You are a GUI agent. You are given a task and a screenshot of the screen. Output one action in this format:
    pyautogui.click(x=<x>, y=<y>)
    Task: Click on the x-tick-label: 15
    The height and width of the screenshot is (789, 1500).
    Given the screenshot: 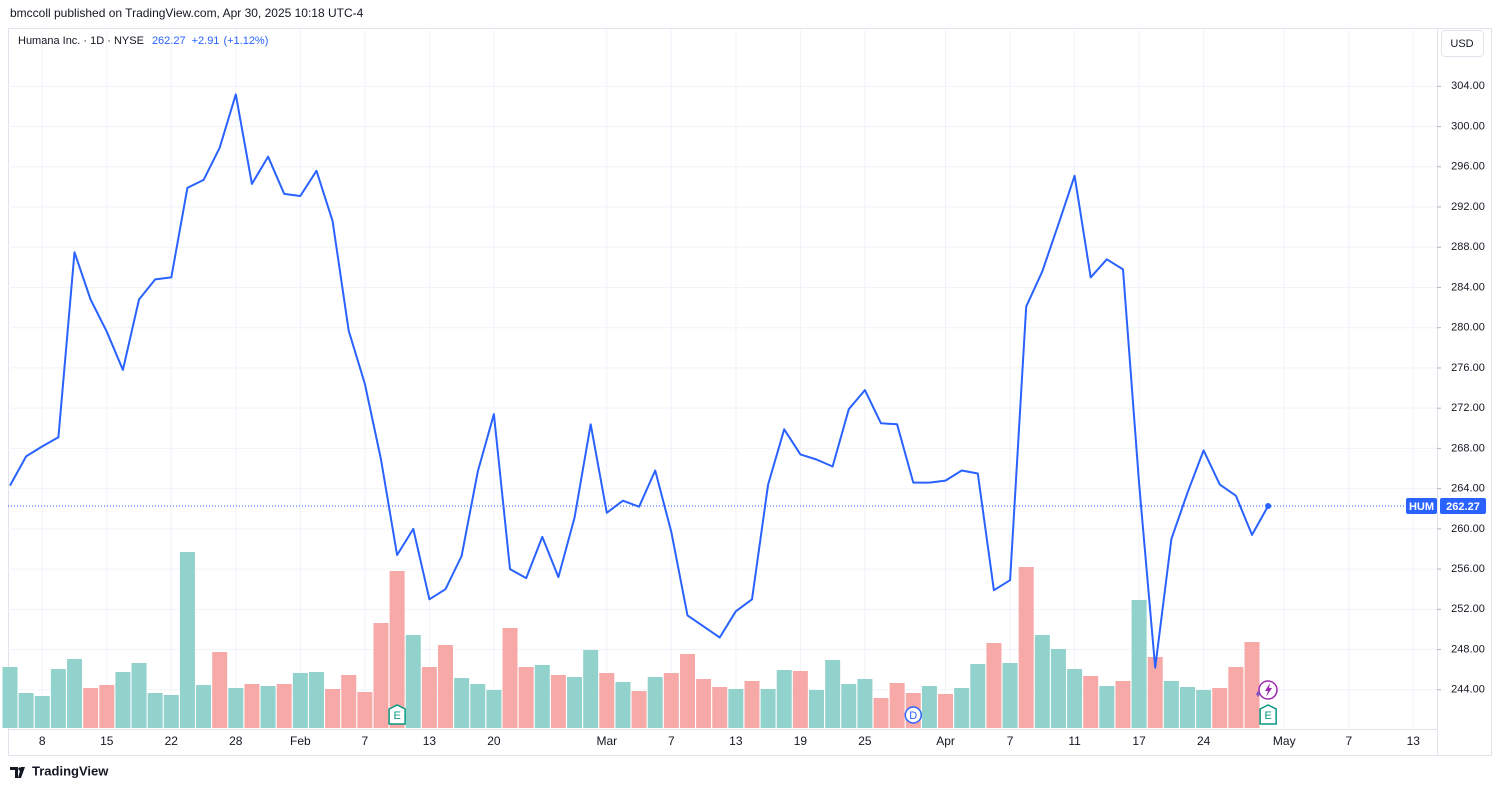 What is the action you would take?
    pyautogui.click(x=107, y=741)
    